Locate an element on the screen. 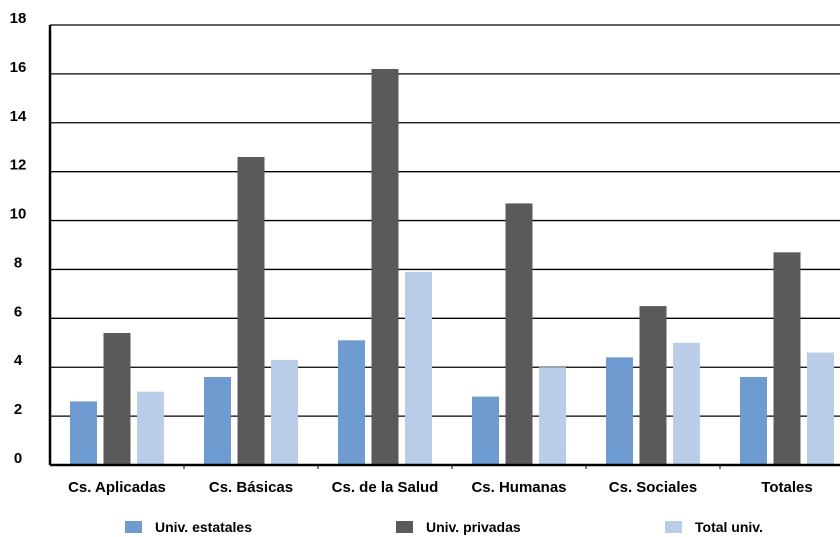 This screenshot has width=840, height=537. y-tick-label: 2 is located at coordinates (18, 409).